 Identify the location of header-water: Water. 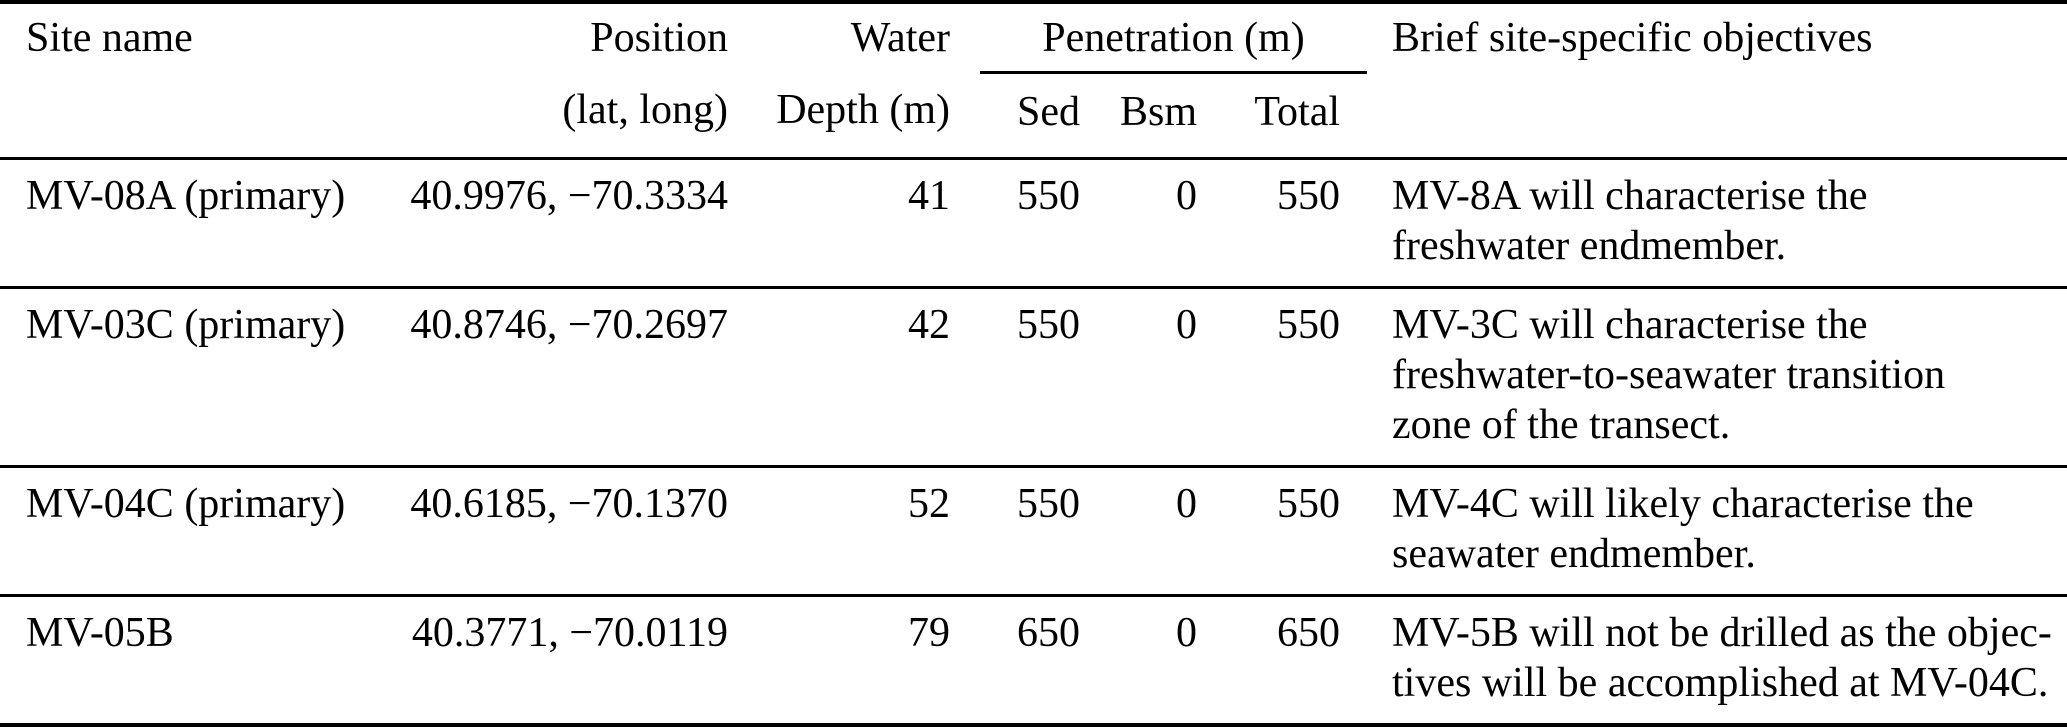
(900, 38).